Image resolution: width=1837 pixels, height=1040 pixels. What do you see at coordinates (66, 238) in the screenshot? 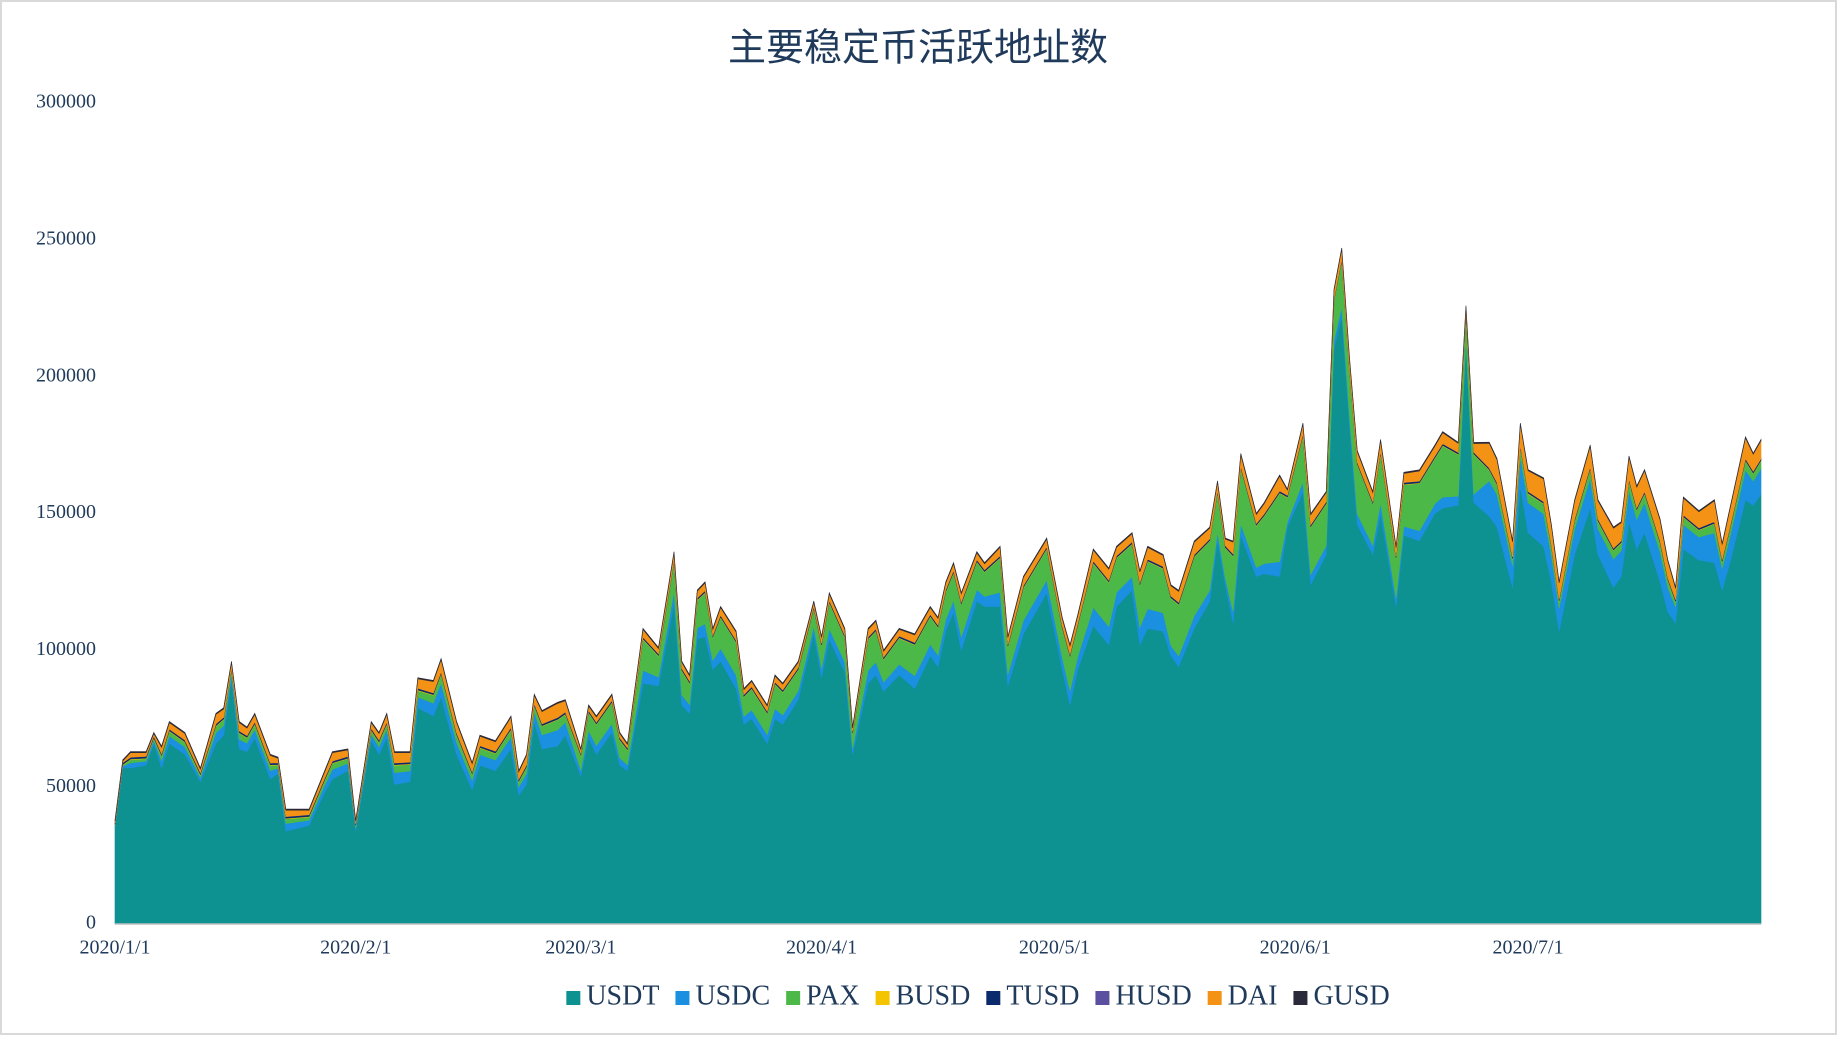
I see `y-tick-label: 250000` at bounding box center [66, 238].